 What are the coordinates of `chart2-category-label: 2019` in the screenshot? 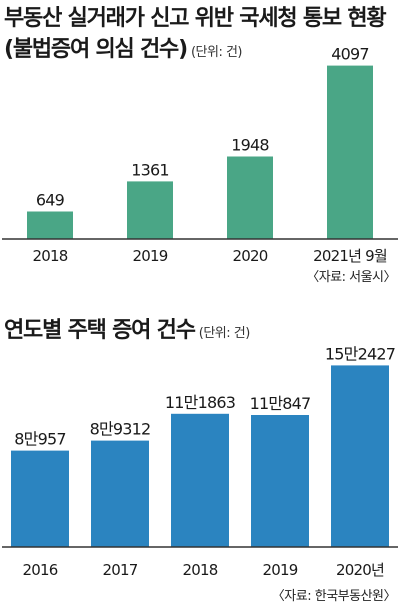 It's located at (280, 570).